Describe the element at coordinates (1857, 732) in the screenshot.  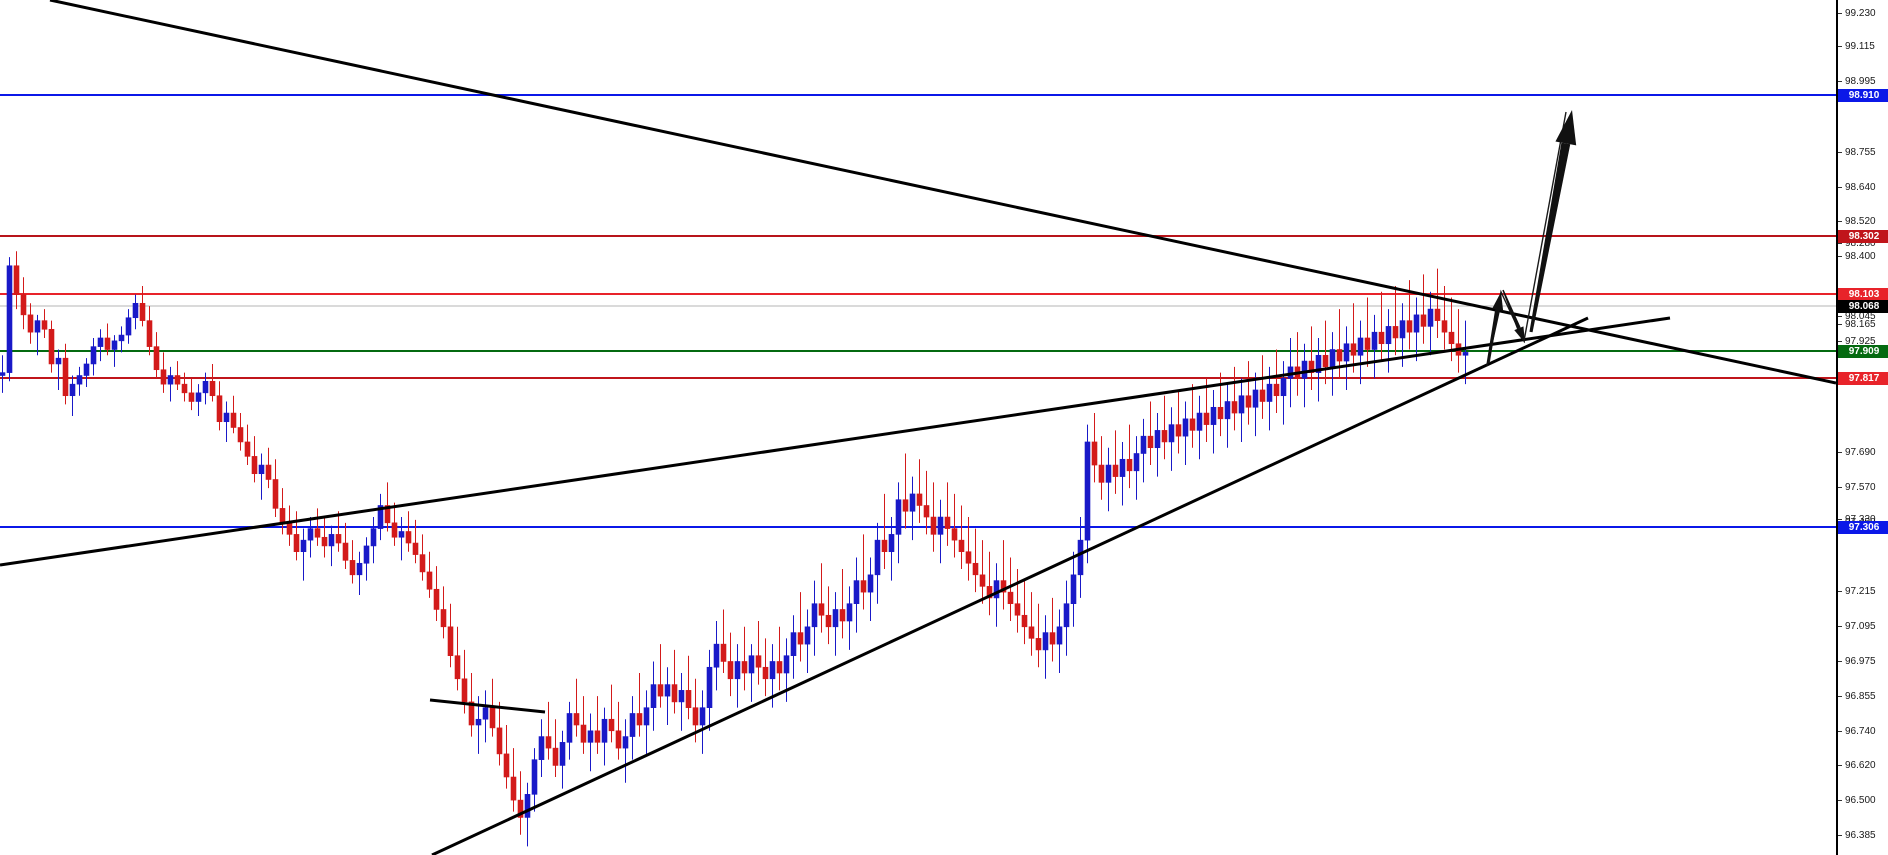
I see `price-tick: 96.740` at that location.